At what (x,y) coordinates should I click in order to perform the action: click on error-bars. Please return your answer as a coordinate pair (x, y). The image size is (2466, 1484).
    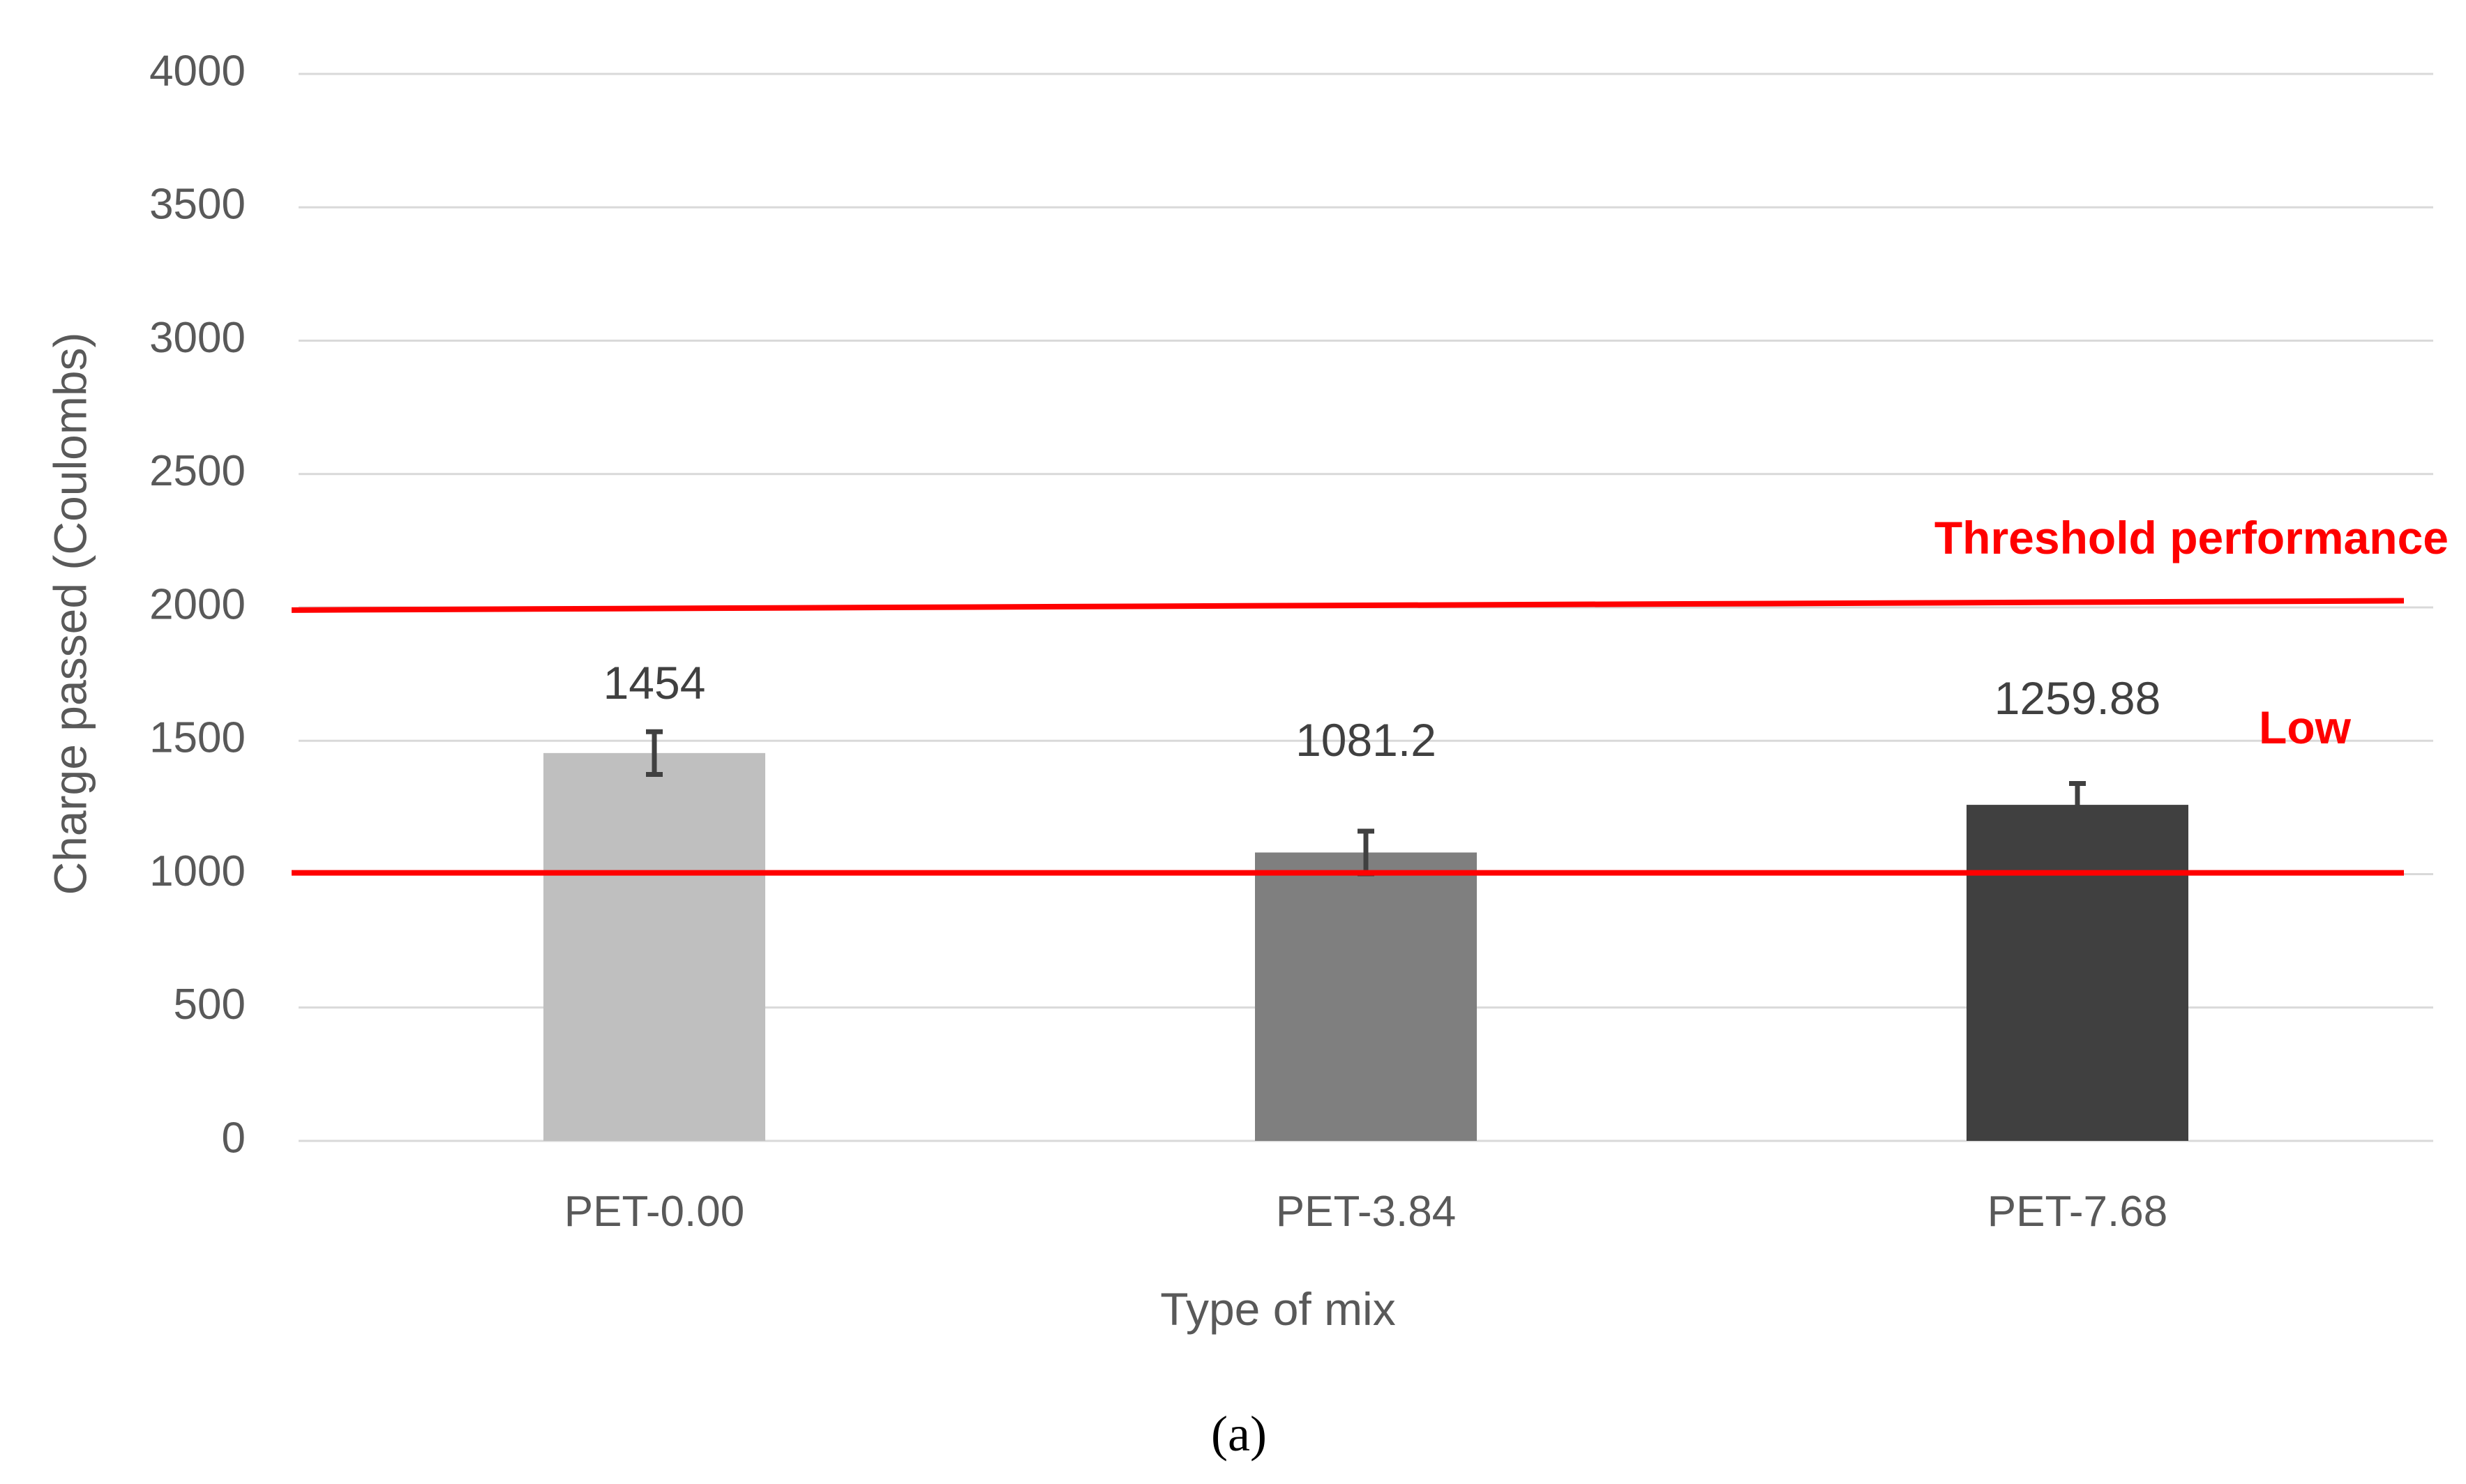
    Looking at the image, I should click on (1366, 803).